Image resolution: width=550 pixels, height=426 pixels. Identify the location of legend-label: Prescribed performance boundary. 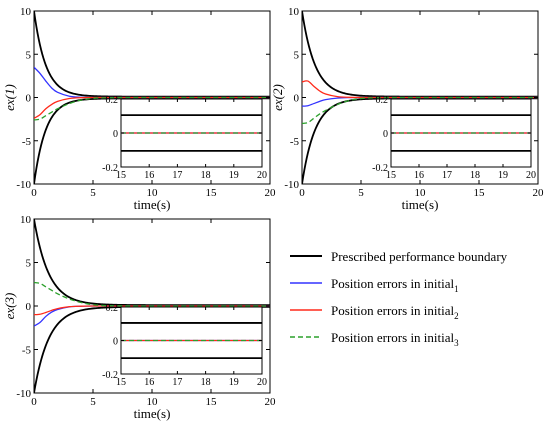
(419, 256).